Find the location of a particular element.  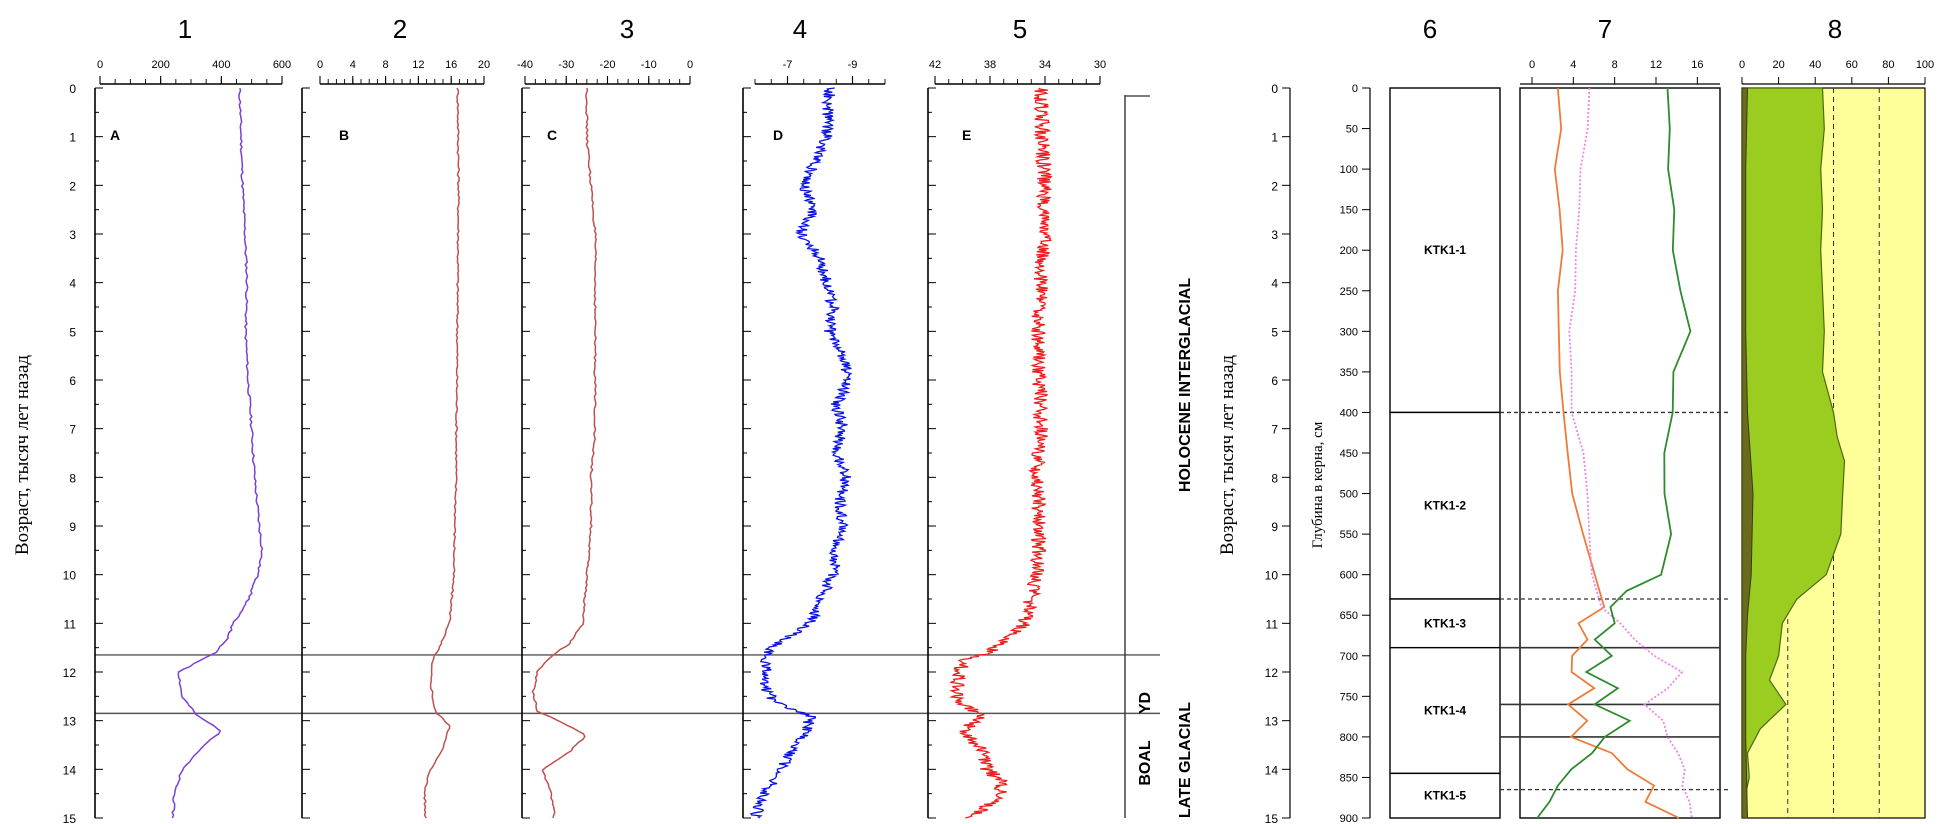

age-tick-label: 11 is located at coordinates (70, 624).